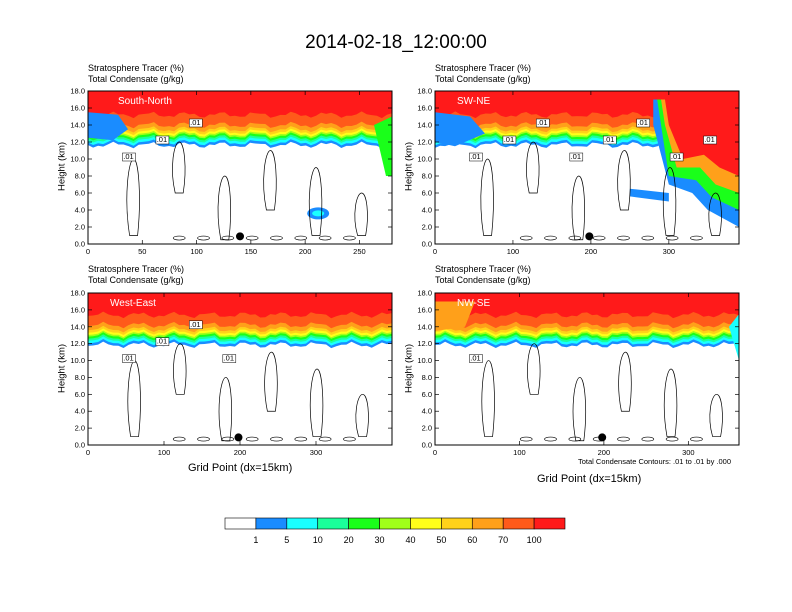 The width and height of the screenshot is (792, 612). What do you see at coordinates (77, 360) in the screenshot?
I see `panel-3-ytick-label-5: 10.0` at bounding box center [77, 360].